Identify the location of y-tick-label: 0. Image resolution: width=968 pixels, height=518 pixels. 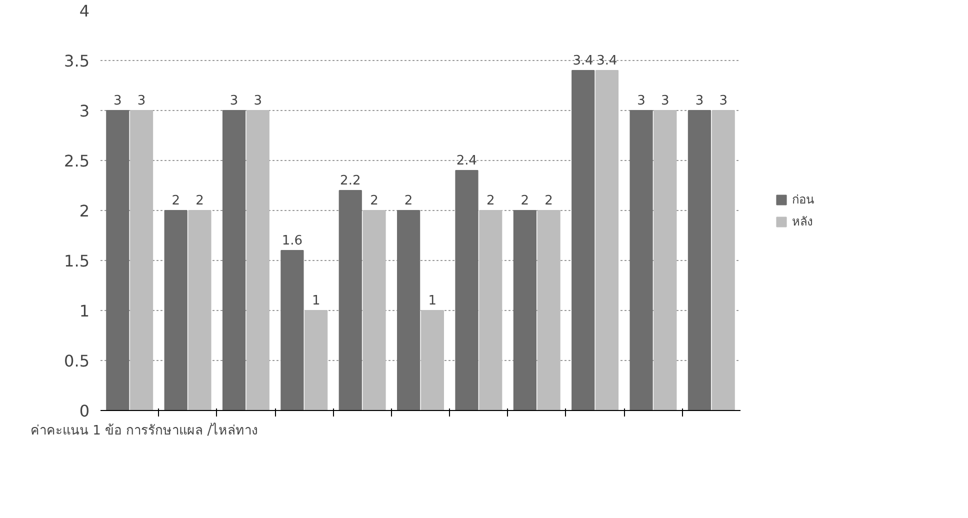
(84, 411).